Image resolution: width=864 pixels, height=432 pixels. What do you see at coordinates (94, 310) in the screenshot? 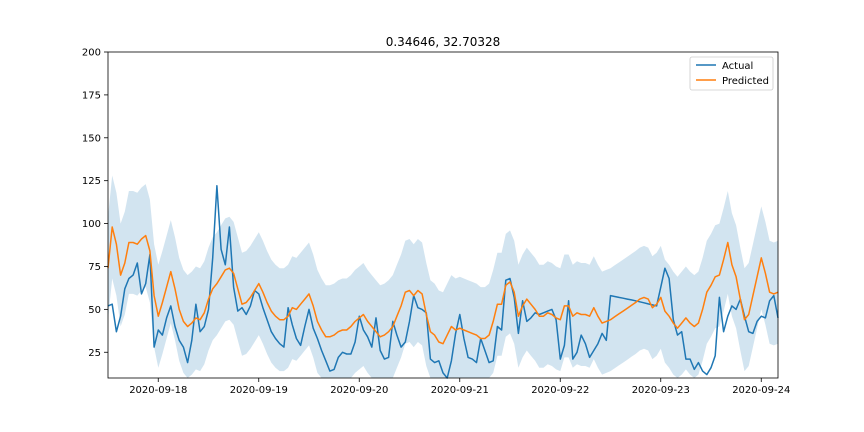
I see `y-tick-label: 50` at bounding box center [94, 310].